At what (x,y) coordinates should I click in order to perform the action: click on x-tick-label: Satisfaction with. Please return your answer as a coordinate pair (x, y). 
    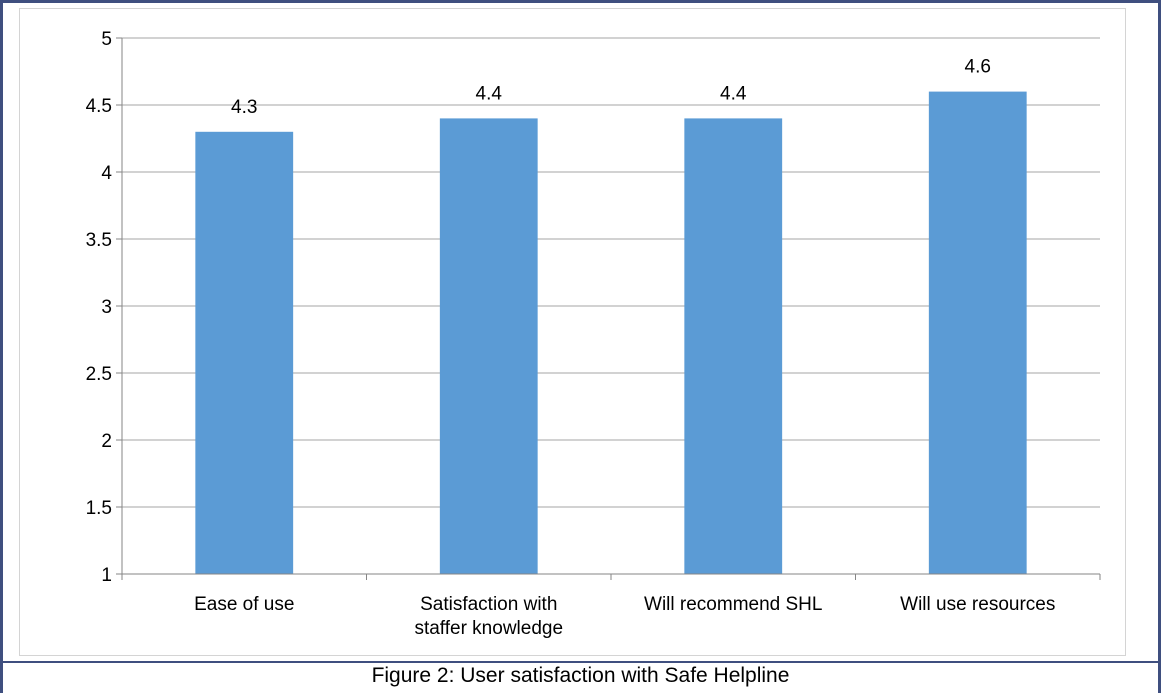
    Looking at the image, I should click on (488, 604).